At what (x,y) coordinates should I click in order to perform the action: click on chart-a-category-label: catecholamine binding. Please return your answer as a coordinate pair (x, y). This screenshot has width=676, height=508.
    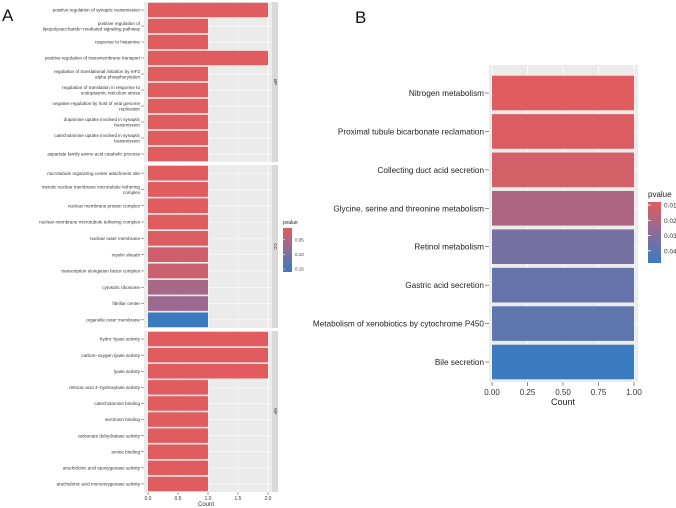
    Looking at the image, I should click on (117, 403).